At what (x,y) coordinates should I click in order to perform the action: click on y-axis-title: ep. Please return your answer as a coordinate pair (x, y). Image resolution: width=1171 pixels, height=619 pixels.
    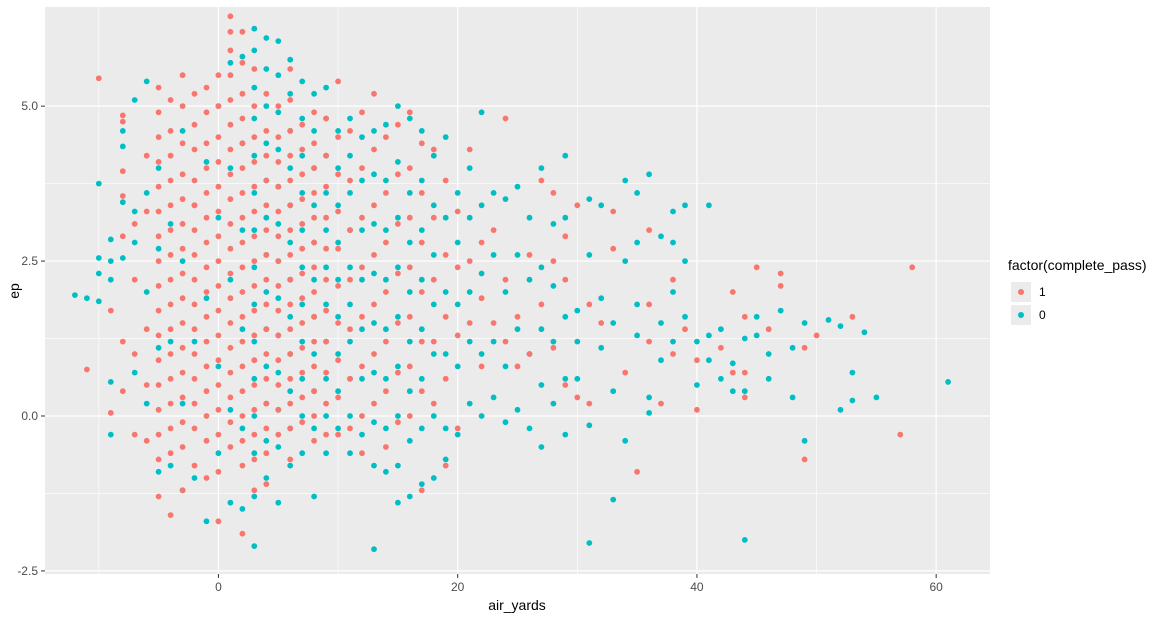
    Looking at the image, I should click on (14, 291).